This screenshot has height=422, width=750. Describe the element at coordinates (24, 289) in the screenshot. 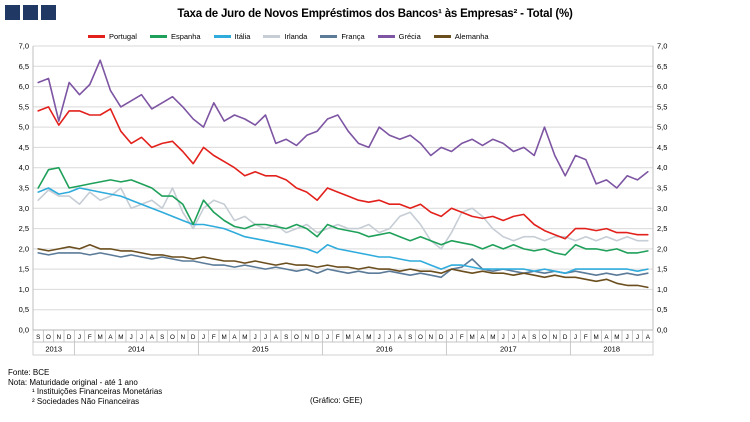

I see `y-axis-tick-label-left: 1,0` at that location.